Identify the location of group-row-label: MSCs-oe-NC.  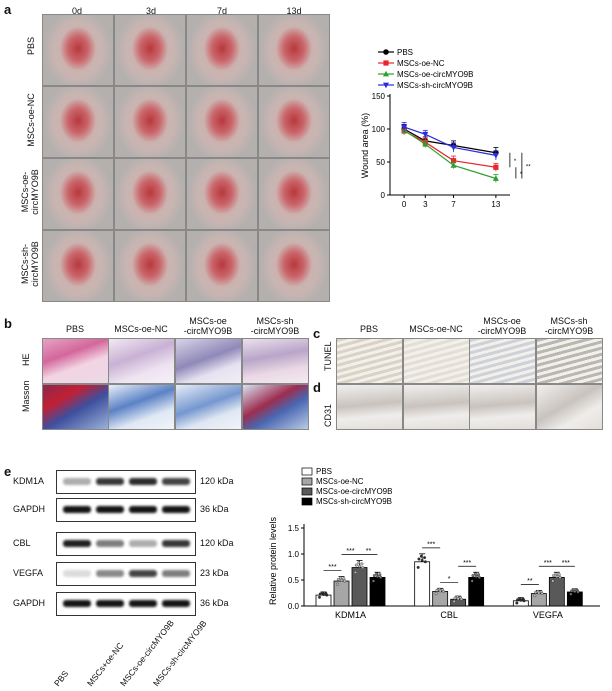
(31, 120).